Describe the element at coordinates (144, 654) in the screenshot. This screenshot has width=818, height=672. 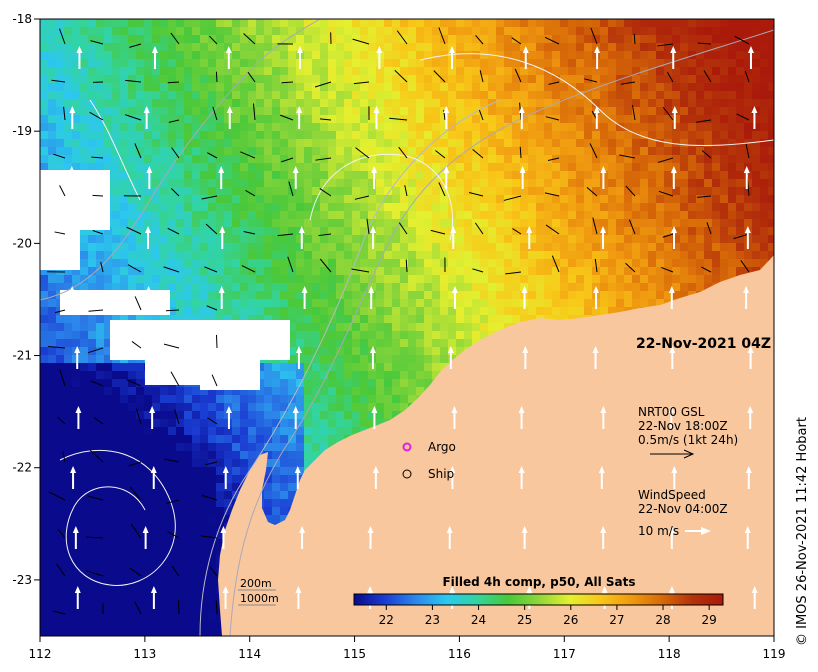
I see `lon-tick-label: 113` at that location.